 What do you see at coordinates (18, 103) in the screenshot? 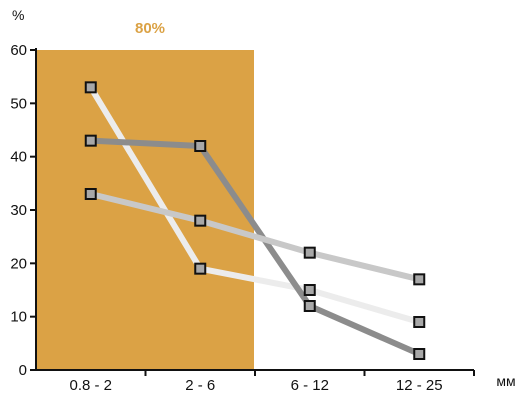
I see `y-tick-label: 50` at bounding box center [18, 103].